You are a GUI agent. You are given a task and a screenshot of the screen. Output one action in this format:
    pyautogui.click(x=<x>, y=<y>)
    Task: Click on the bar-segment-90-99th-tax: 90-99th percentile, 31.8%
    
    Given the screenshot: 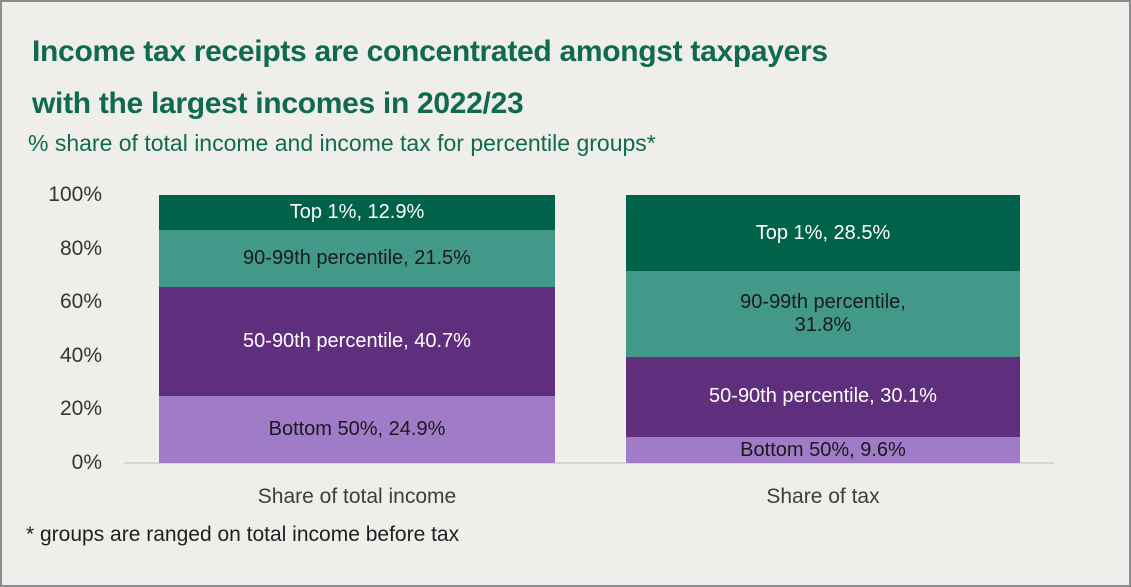 What is the action you would take?
    pyautogui.click(x=823, y=314)
    